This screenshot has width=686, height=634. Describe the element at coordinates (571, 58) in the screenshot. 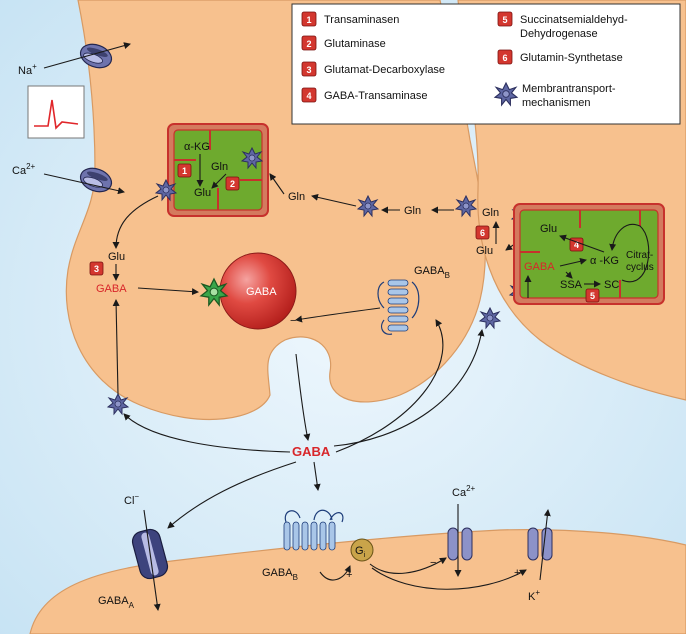

I see `svg-text: Glutamin-Synthetase` at that location.